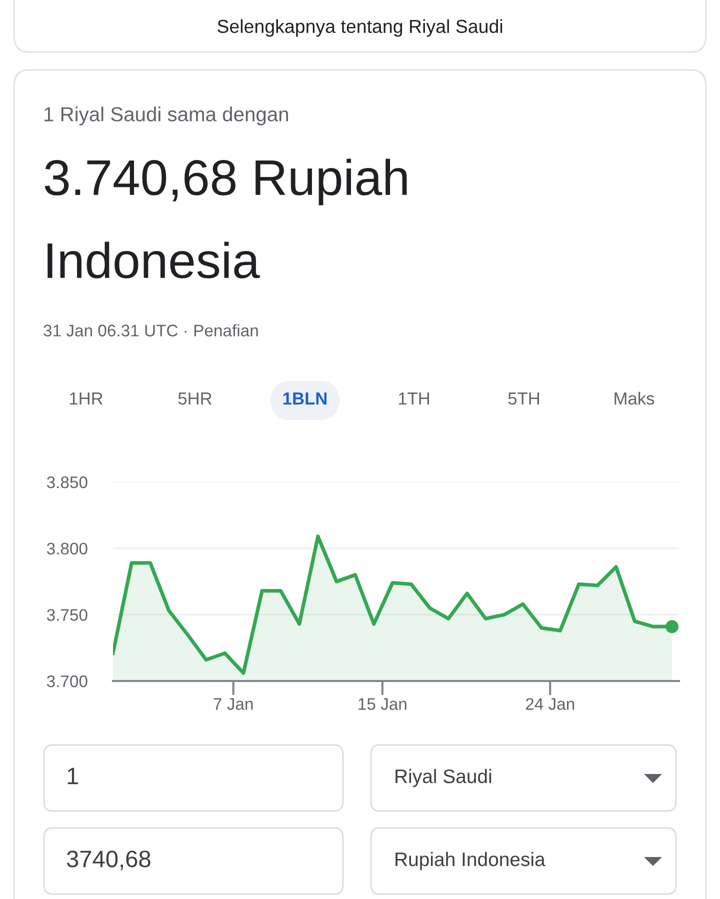  What do you see at coordinates (151, 330) in the screenshot?
I see `text: 31 Jan 06.31 UTC · Penafian` at bounding box center [151, 330].